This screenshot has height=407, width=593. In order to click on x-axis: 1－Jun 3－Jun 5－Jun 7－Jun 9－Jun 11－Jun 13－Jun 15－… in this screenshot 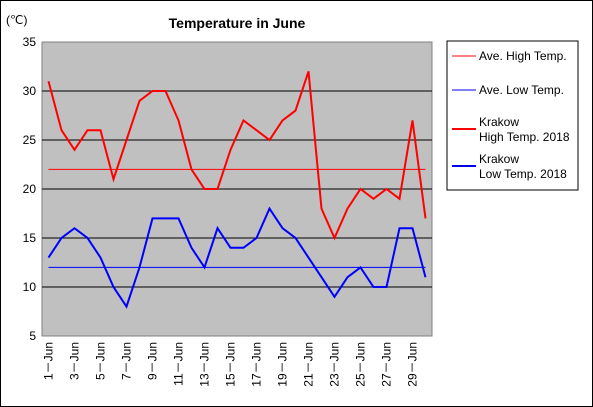, I will do `click(231, 364)`.